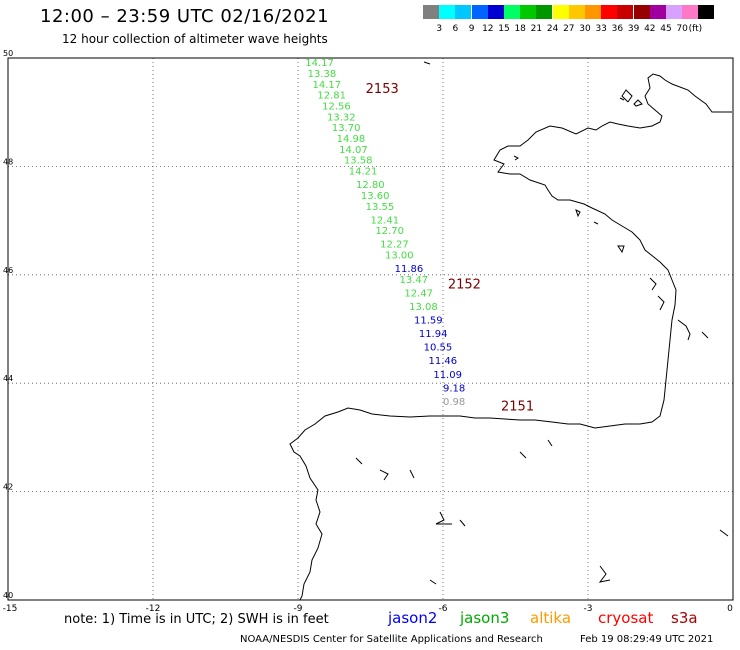  I want to click on wave-height-label: 10.55, so click(438, 348).